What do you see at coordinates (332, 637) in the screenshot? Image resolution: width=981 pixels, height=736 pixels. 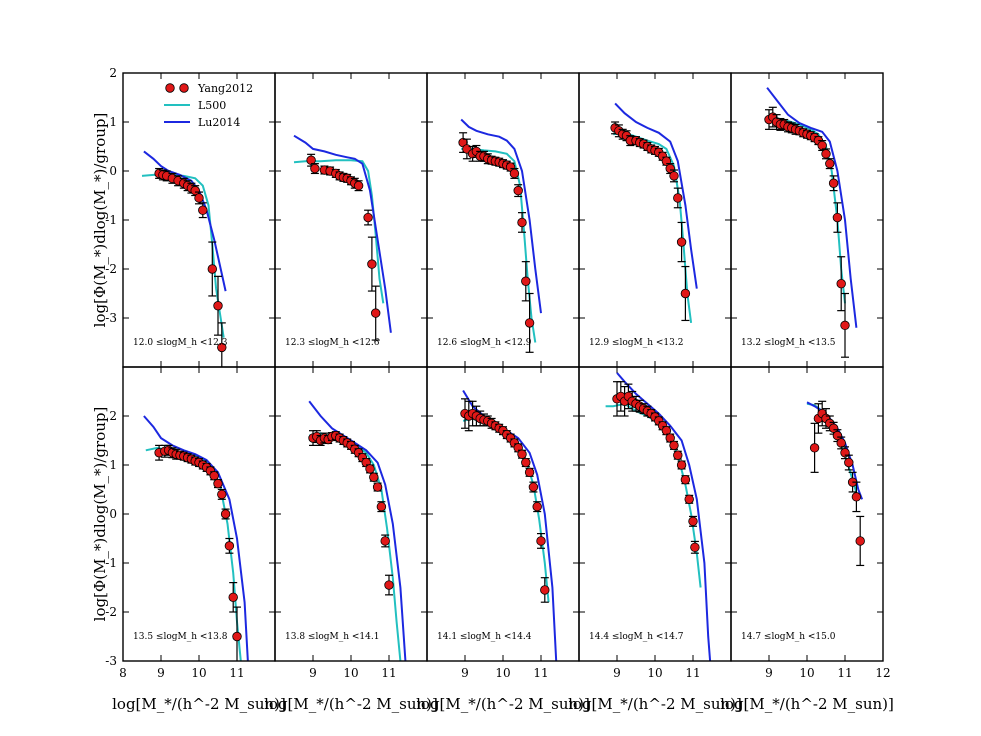 I see `panel-mass-range-label: 13.8 ≤logM_h <14.1` at bounding box center [332, 637].